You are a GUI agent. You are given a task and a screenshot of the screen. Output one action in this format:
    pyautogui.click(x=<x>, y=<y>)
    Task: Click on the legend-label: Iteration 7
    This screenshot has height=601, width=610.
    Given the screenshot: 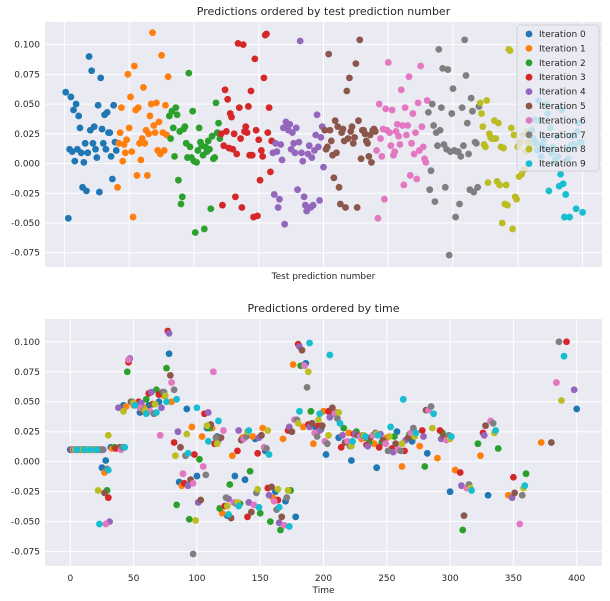 What is the action you would take?
    pyautogui.click(x=562, y=136)
    